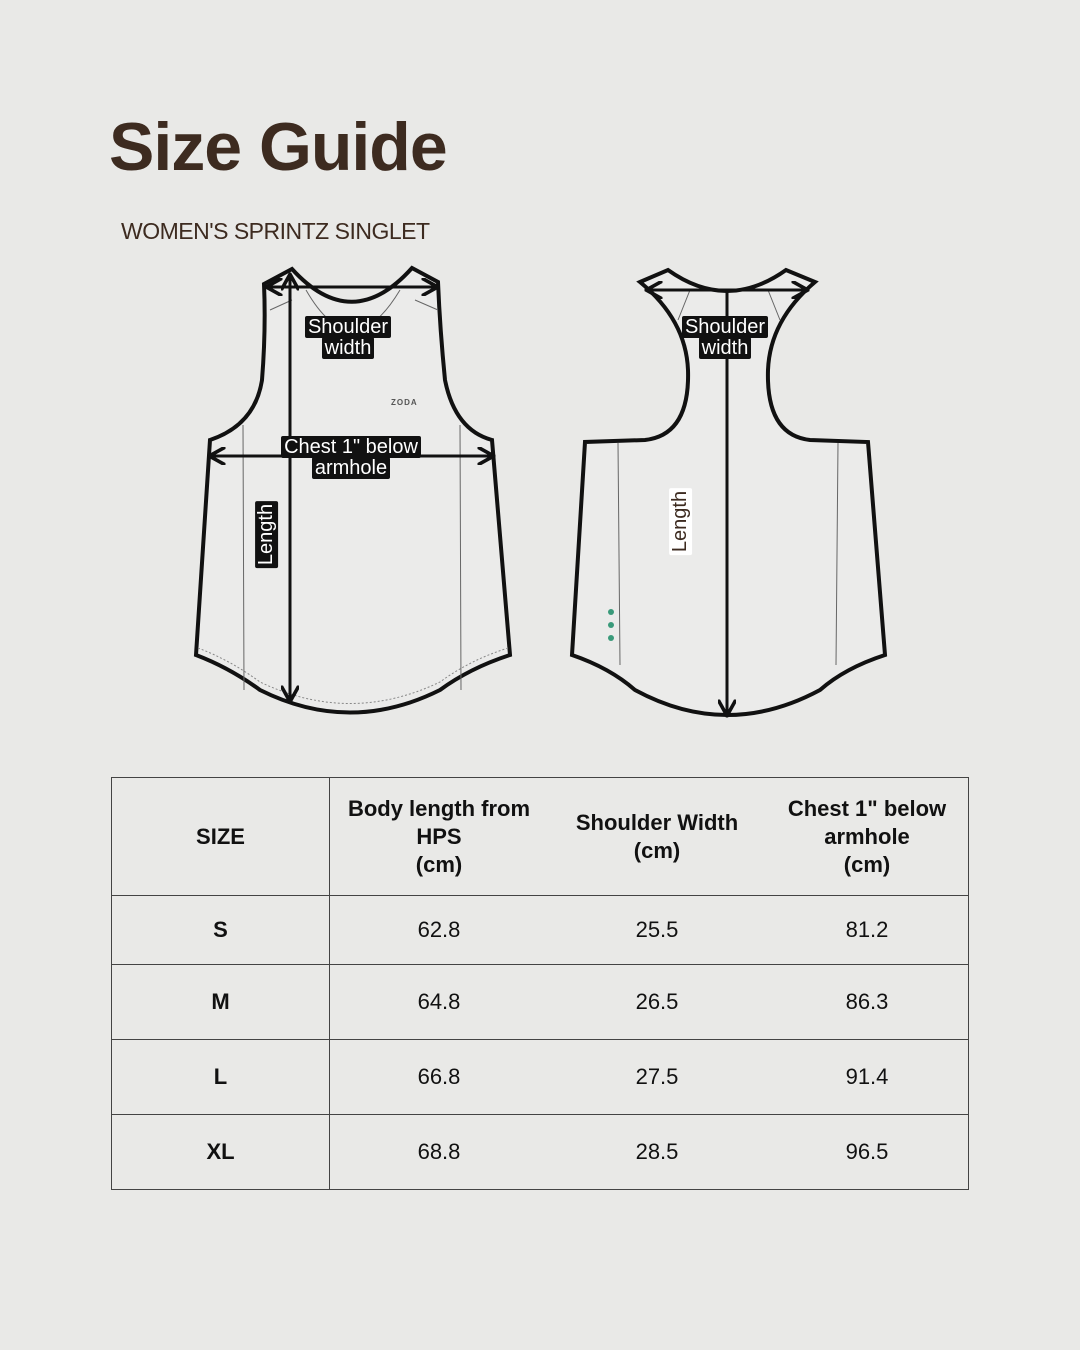 This screenshot has height=1350, width=1080. What do you see at coordinates (438, 836) in the screenshot?
I see `header-body-length: Body length from HPS (cm)` at bounding box center [438, 836].